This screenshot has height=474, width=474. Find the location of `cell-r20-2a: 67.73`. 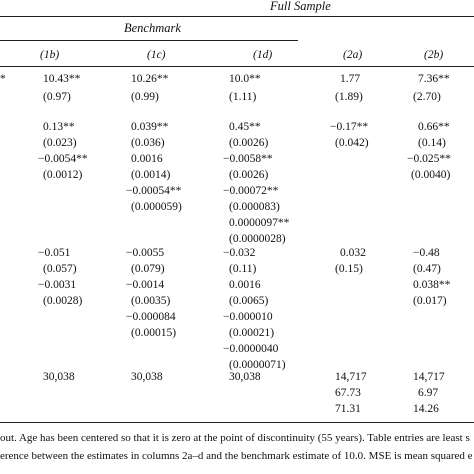

cell-r20-2a: 67.73 is located at coordinates (348, 393).